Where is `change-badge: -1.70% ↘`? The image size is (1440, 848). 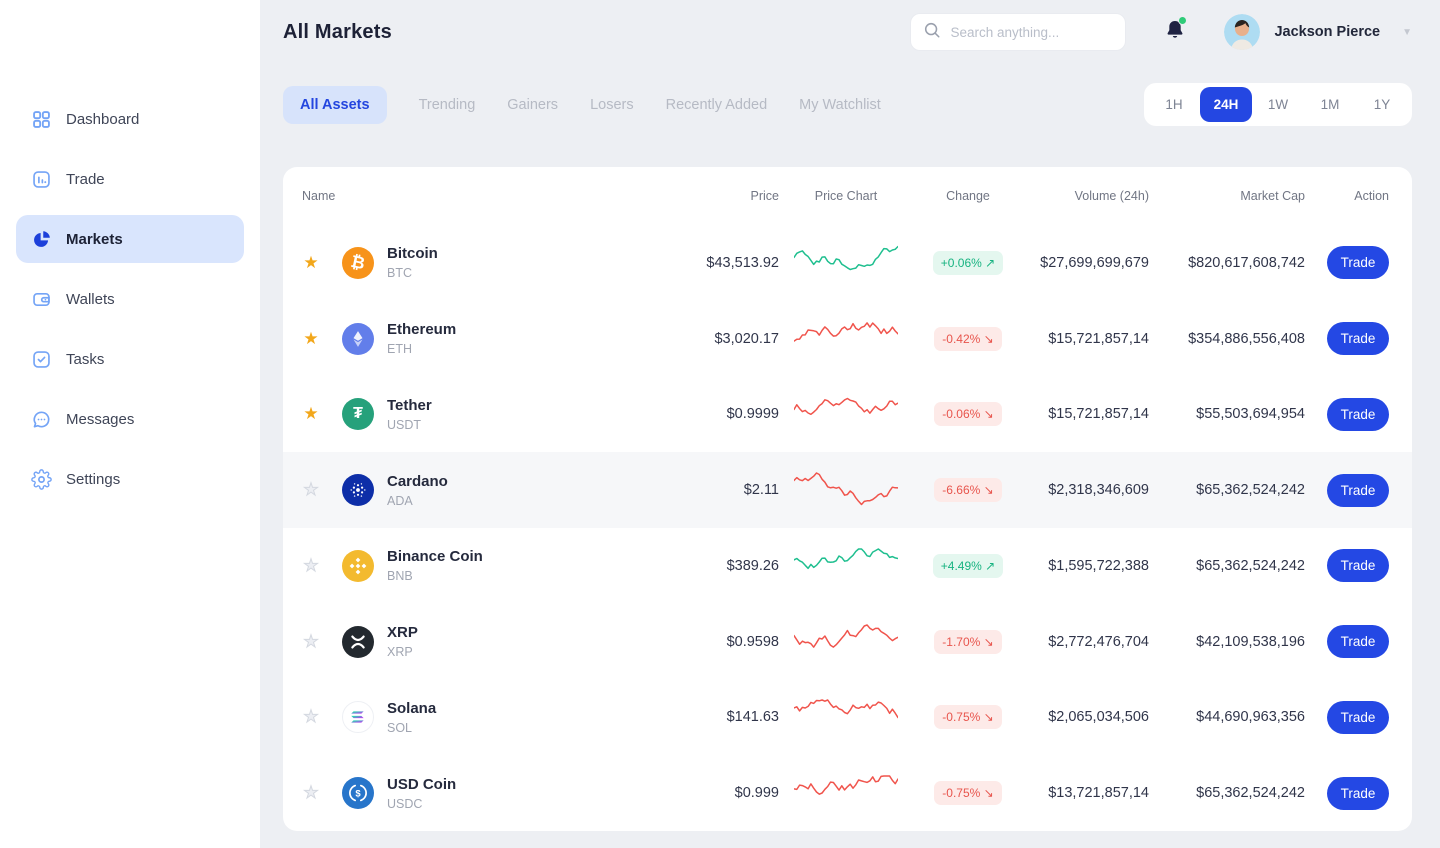 change-badge: -1.70% ↘ is located at coordinates (968, 641).